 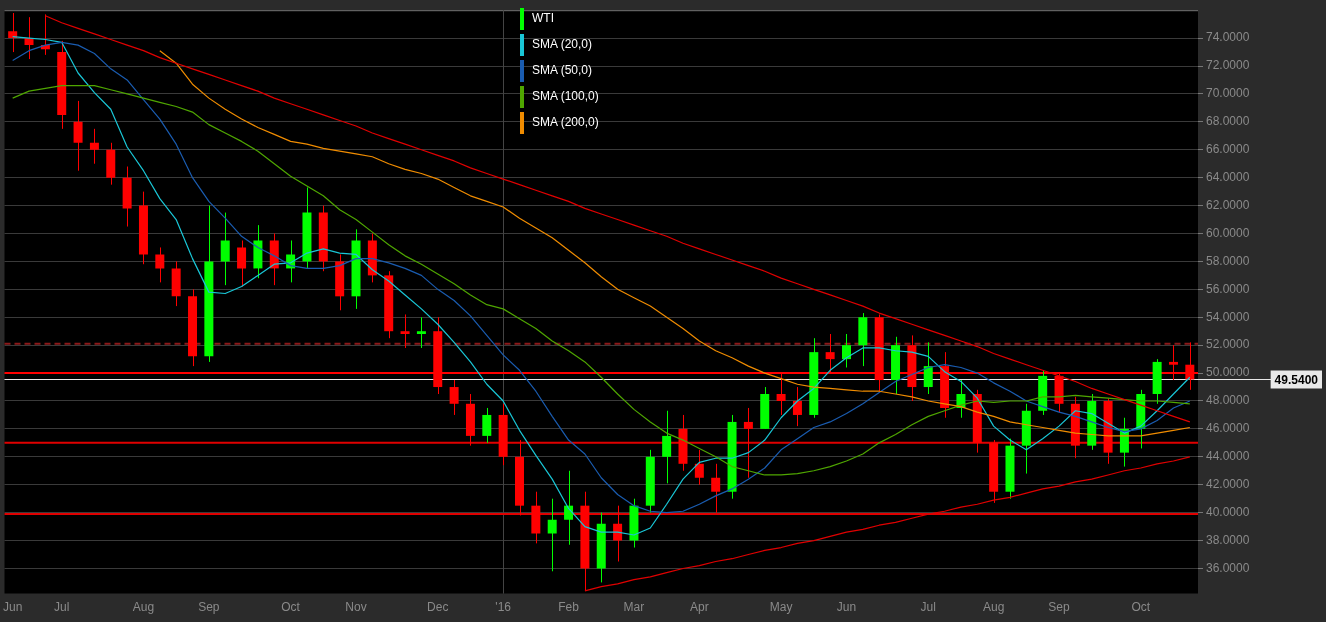 I want to click on x-tick-label: Dec, so click(x=438, y=607).